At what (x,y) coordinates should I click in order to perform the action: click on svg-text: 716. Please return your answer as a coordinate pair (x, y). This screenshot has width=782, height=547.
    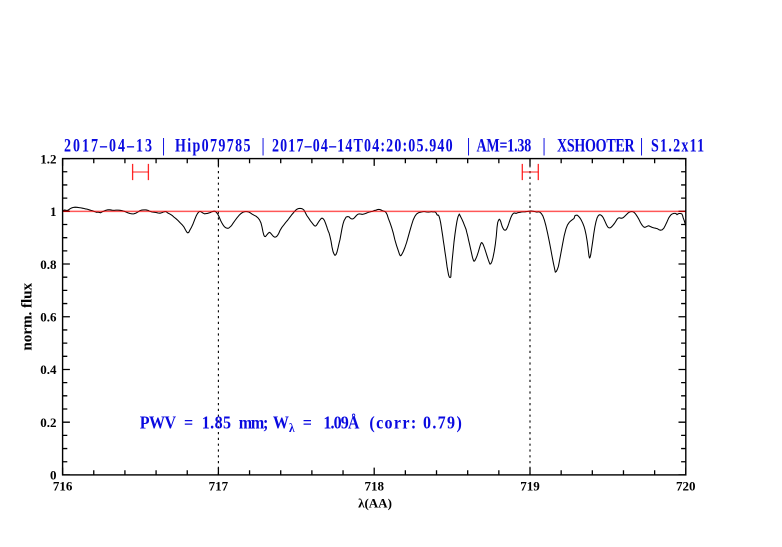
    Looking at the image, I should click on (63, 486).